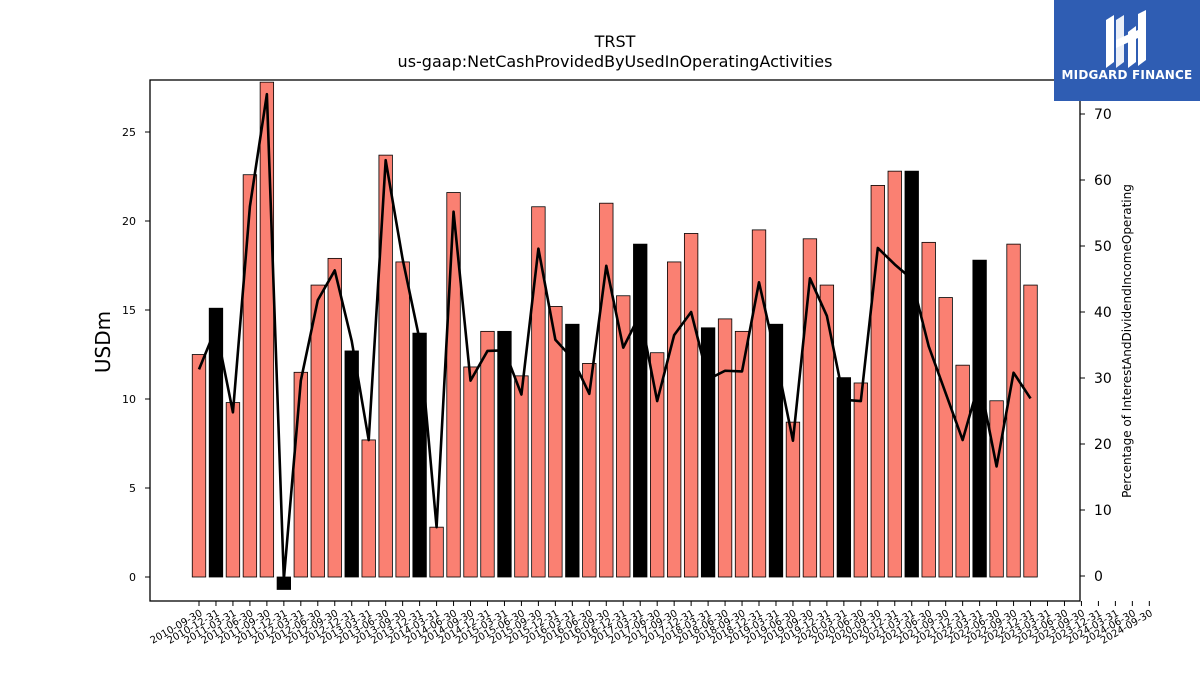  What do you see at coordinates (1127, 75) in the screenshot?
I see `logo-text: MIDGARD FINANCE` at bounding box center [1127, 75].